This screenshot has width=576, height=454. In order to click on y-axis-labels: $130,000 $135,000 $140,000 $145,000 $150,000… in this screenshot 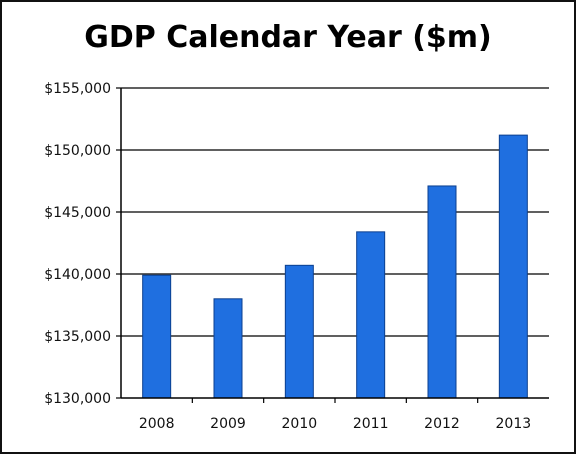, I will do `click(82, 244)`.